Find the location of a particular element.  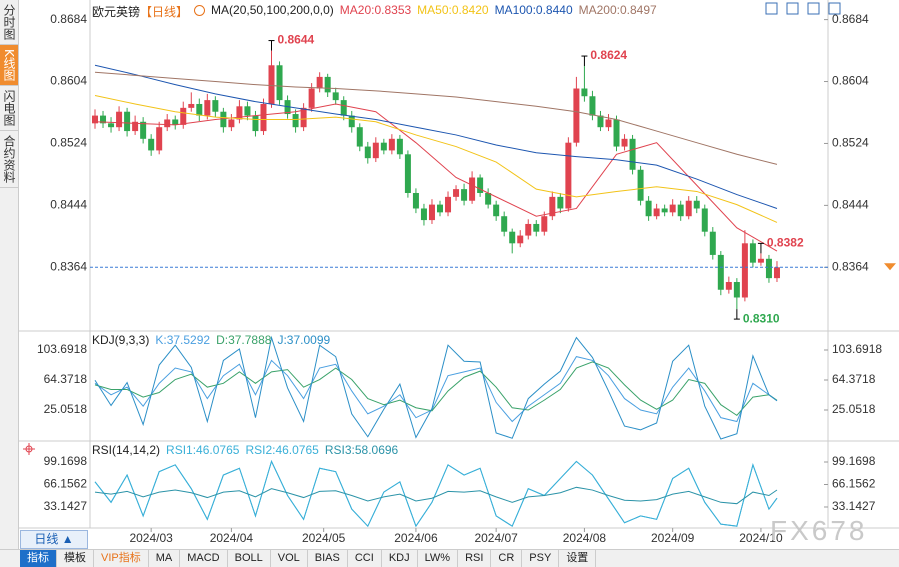

legend-icon is located at coordinates (200, 10).